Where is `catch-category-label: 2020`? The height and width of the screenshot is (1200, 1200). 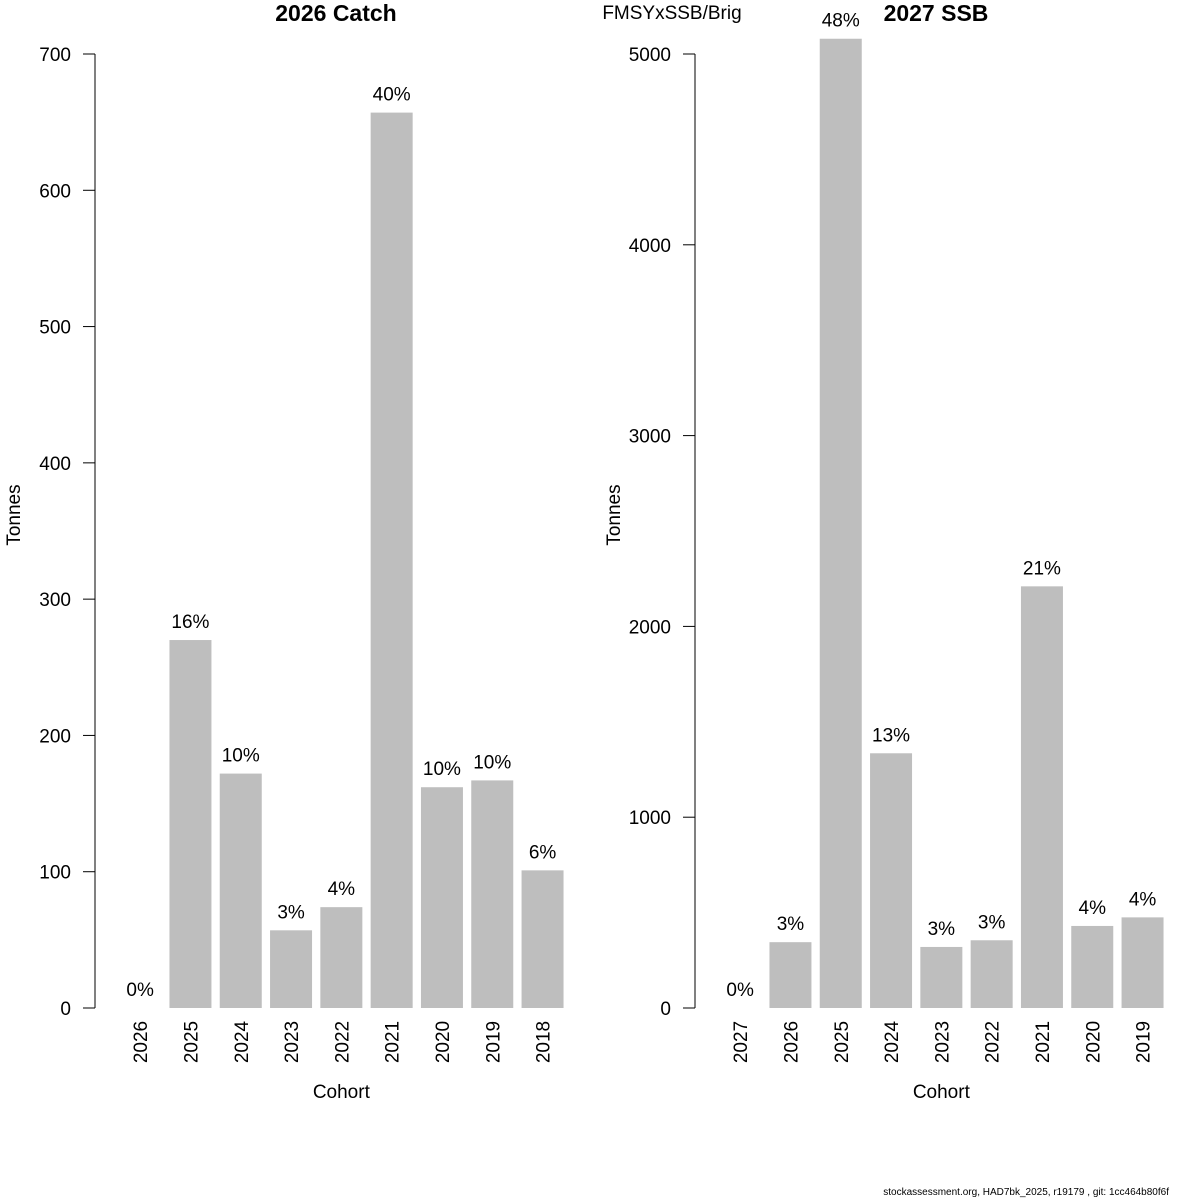
catch-category-label: 2020 is located at coordinates (443, 1042).